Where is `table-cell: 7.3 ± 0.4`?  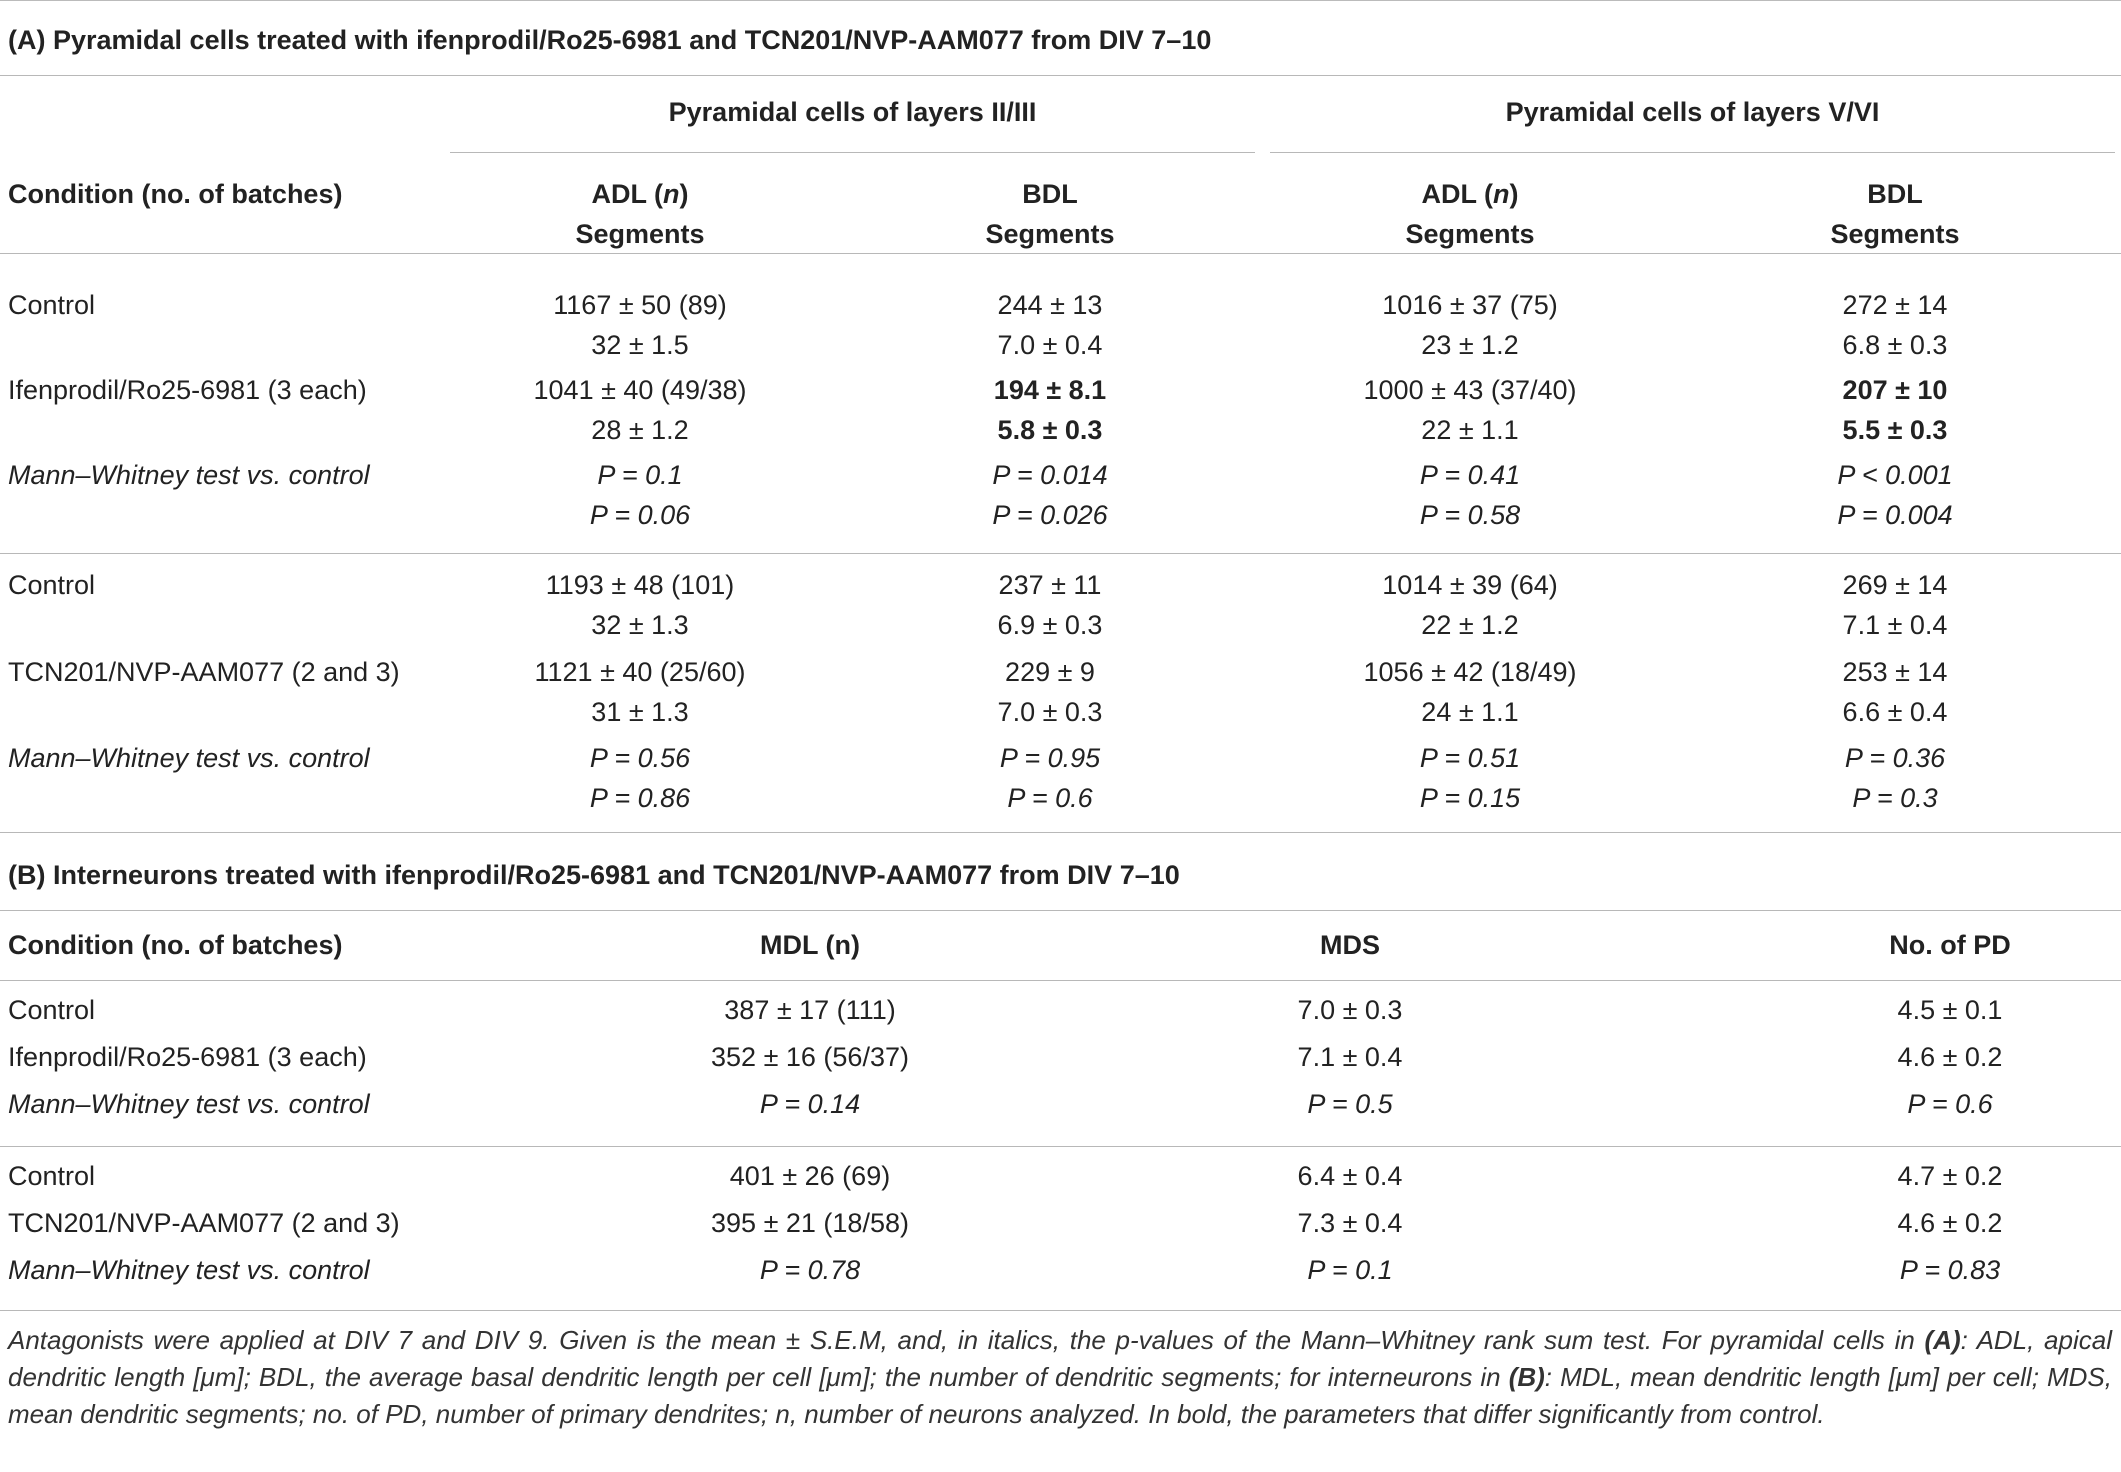
table-cell: 7.3 ± 0.4 is located at coordinates (1350, 1223).